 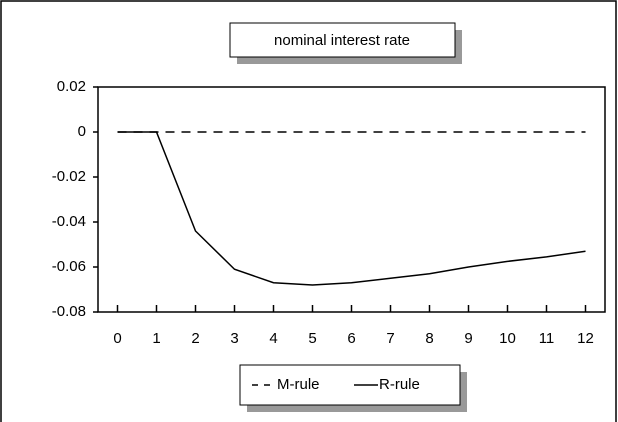 What do you see at coordinates (273, 338) in the screenshot?
I see `x-tick-label: 4` at bounding box center [273, 338].